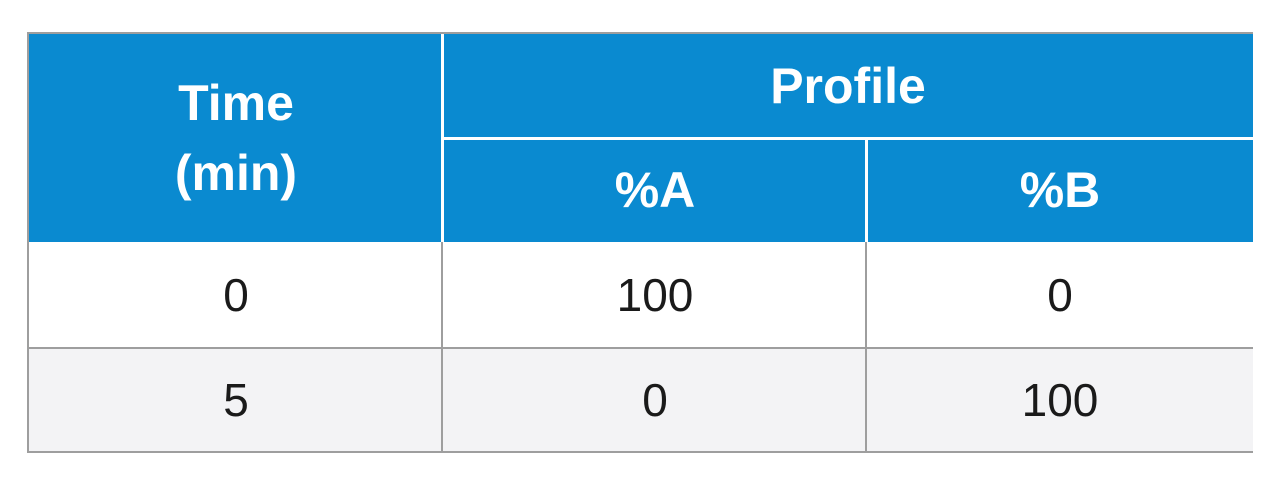 This screenshot has width=1280, height=485. Describe the element at coordinates (236, 138) in the screenshot. I see `header-time: Time (min)` at that location.